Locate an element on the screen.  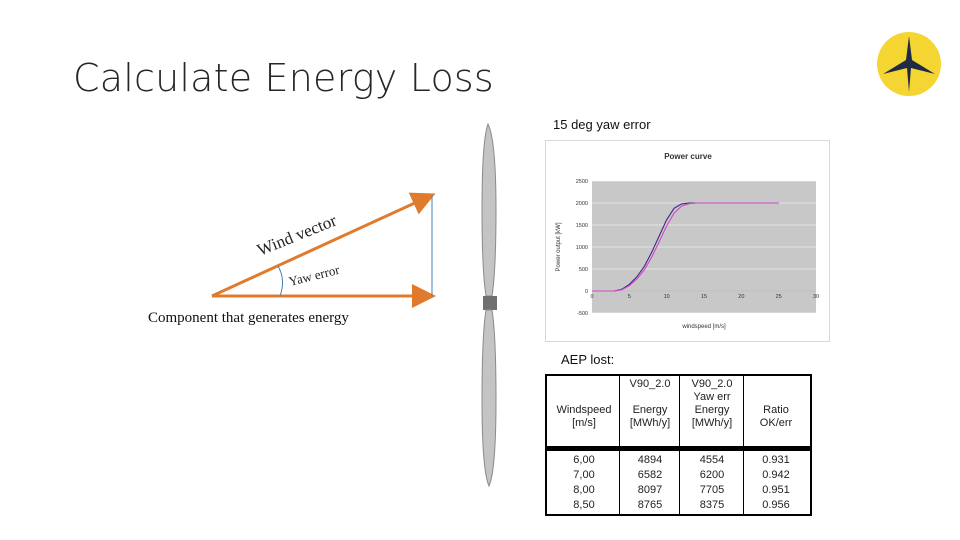
table-header-cell: Windspeed [m/s] is located at coordinates (584, 404).